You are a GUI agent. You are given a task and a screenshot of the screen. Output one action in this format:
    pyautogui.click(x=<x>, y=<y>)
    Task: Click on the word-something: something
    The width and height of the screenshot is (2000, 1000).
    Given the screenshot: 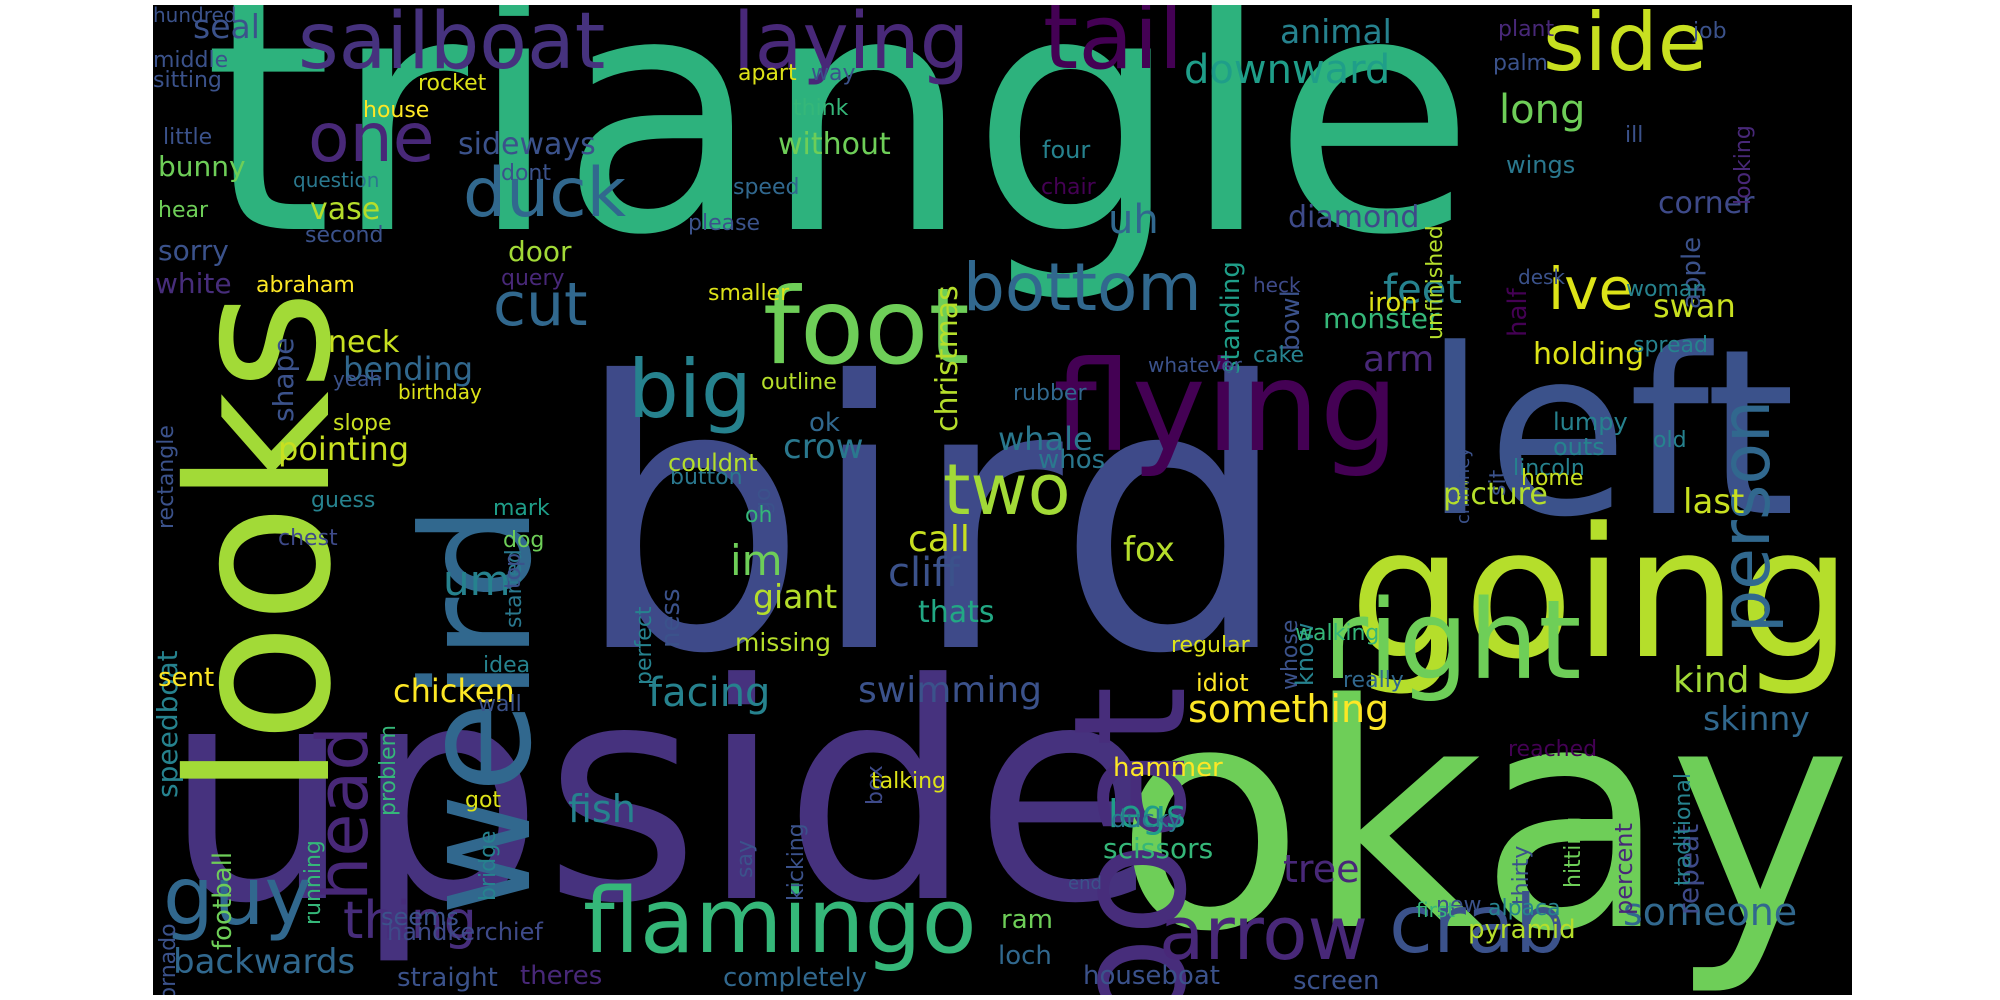 What is the action you would take?
    pyautogui.click(x=1289, y=709)
    